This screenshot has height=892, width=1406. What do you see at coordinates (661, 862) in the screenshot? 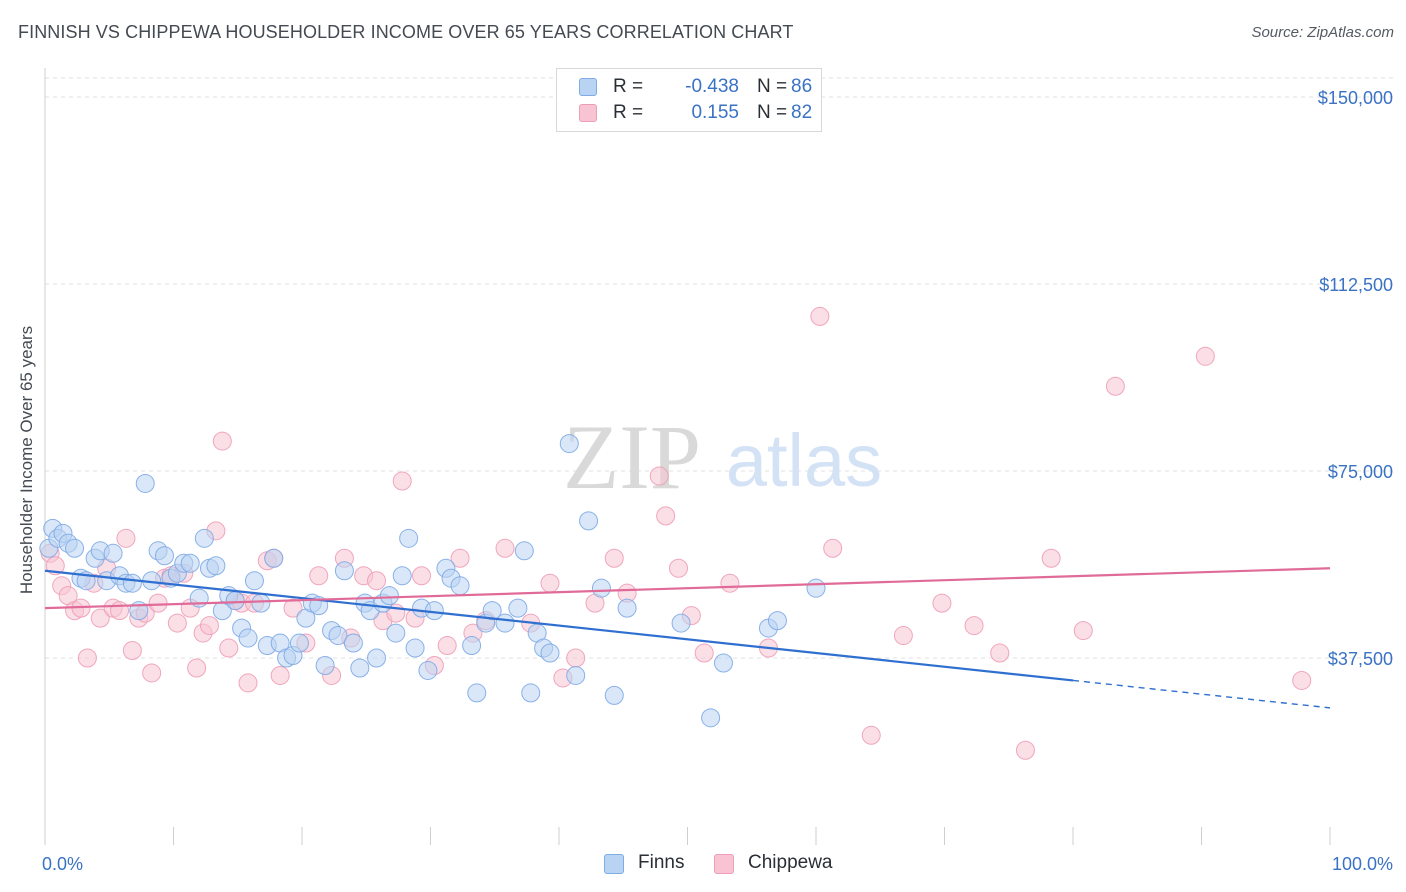
I see `finns-legend-label: Finns` at bounding box center [661, 862].